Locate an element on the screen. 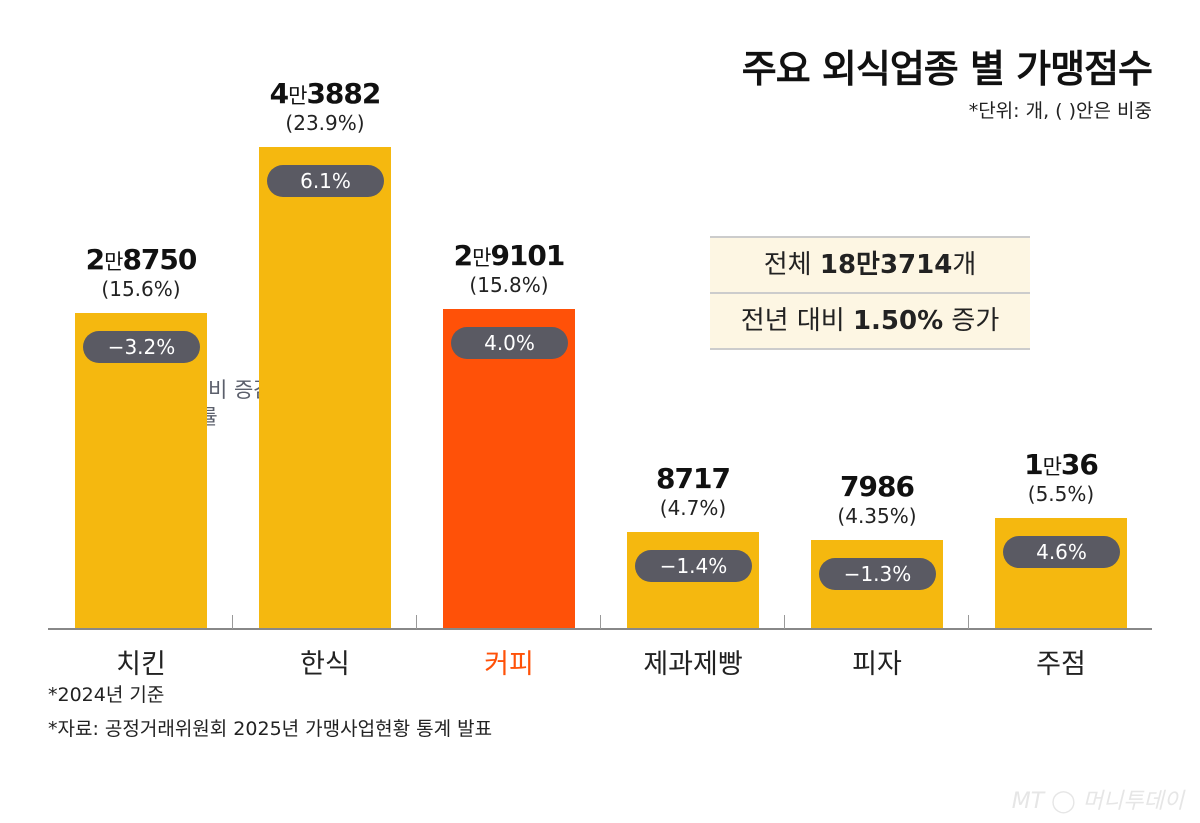 The width and height of the screenshot is (1200, 823). yoy-pill: 4.0% is located at coordinates (509, 343).